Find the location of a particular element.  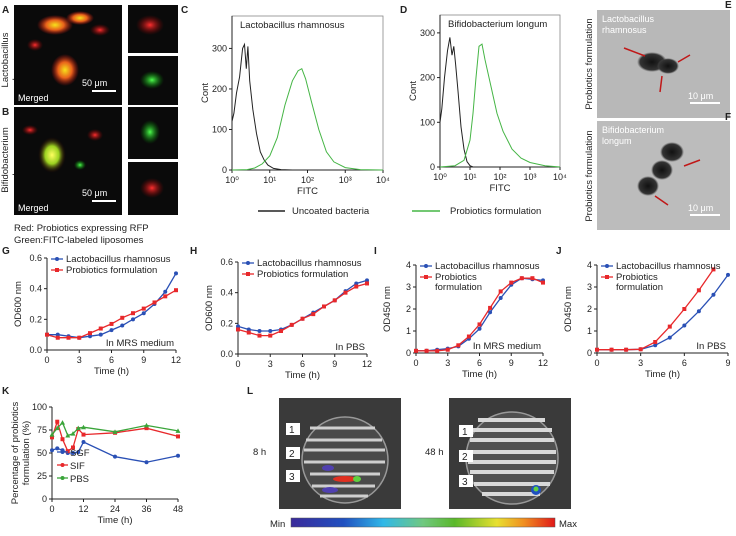

chart-annotation: In MRS medium is located at coordinates (140, 343).